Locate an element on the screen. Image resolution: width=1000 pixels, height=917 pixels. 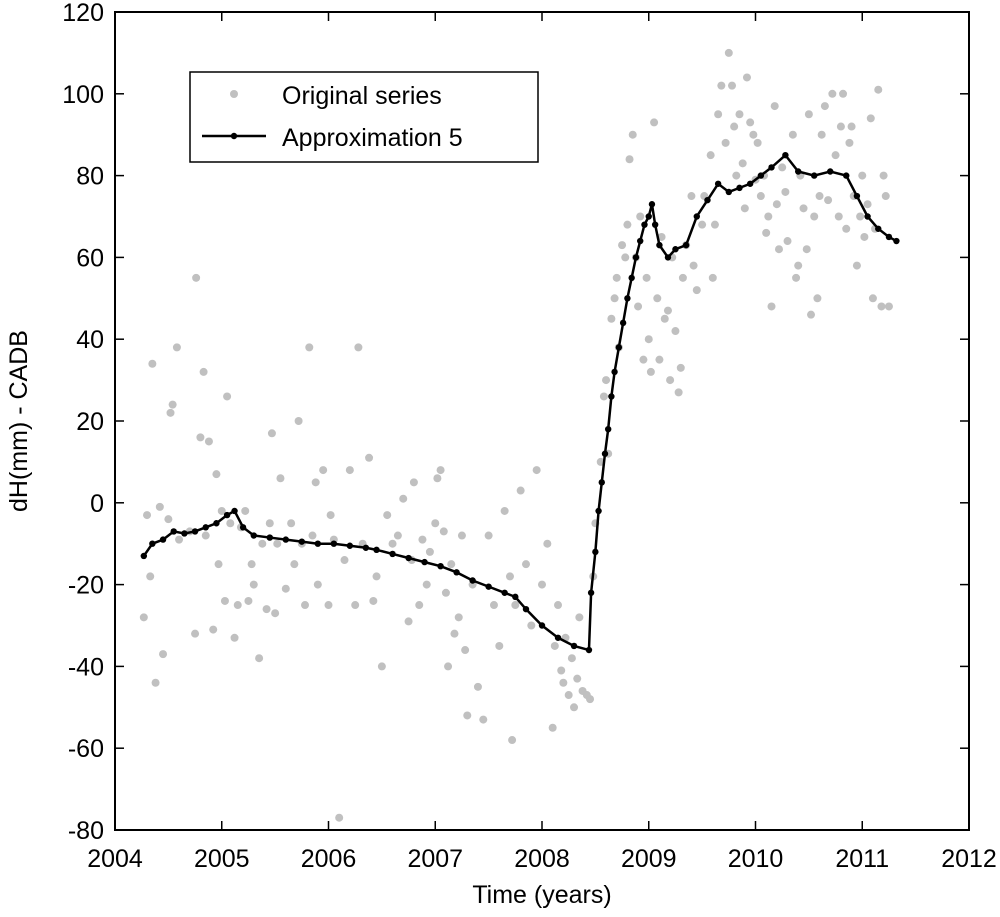
y-tick-label: 120 is located at coordinates (83, 13).